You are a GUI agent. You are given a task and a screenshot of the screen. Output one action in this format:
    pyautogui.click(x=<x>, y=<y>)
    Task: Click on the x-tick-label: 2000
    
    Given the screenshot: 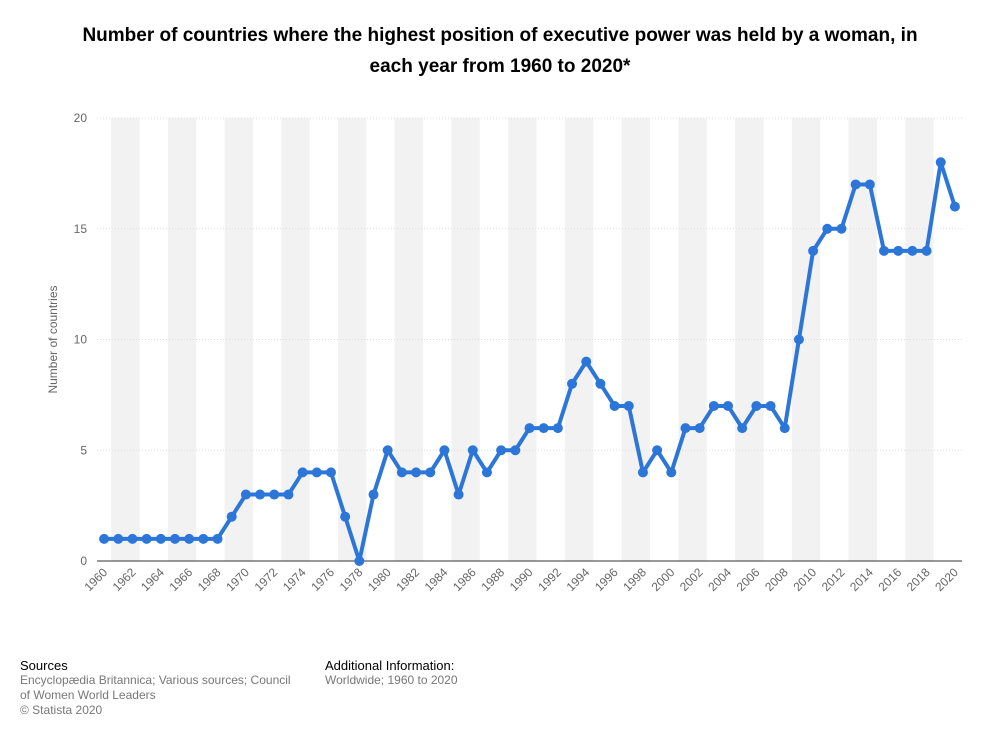 What is the action you would take?
    pyautogui.click(x=663, y=579)
    